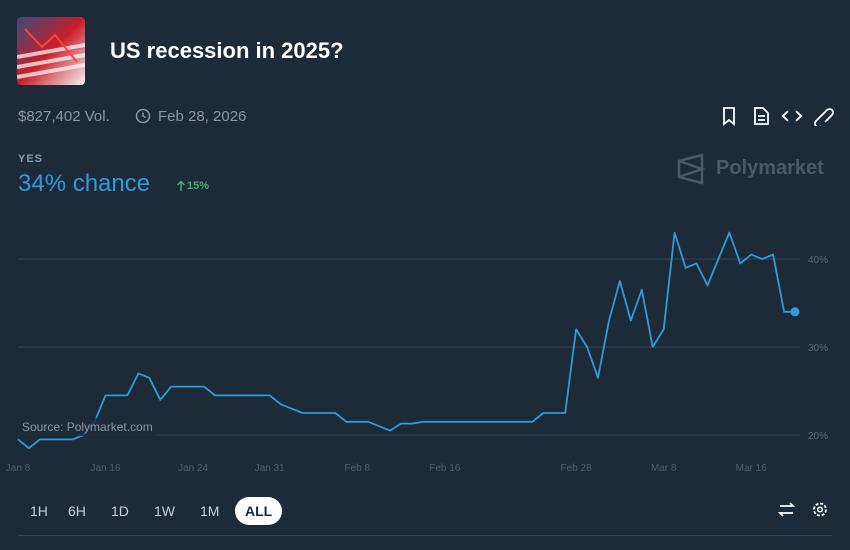 The height and width of the screenshot is (550, 850). Describe the element at coordinates (795, 312) in the screenshot. I see `end-dot` at that location.